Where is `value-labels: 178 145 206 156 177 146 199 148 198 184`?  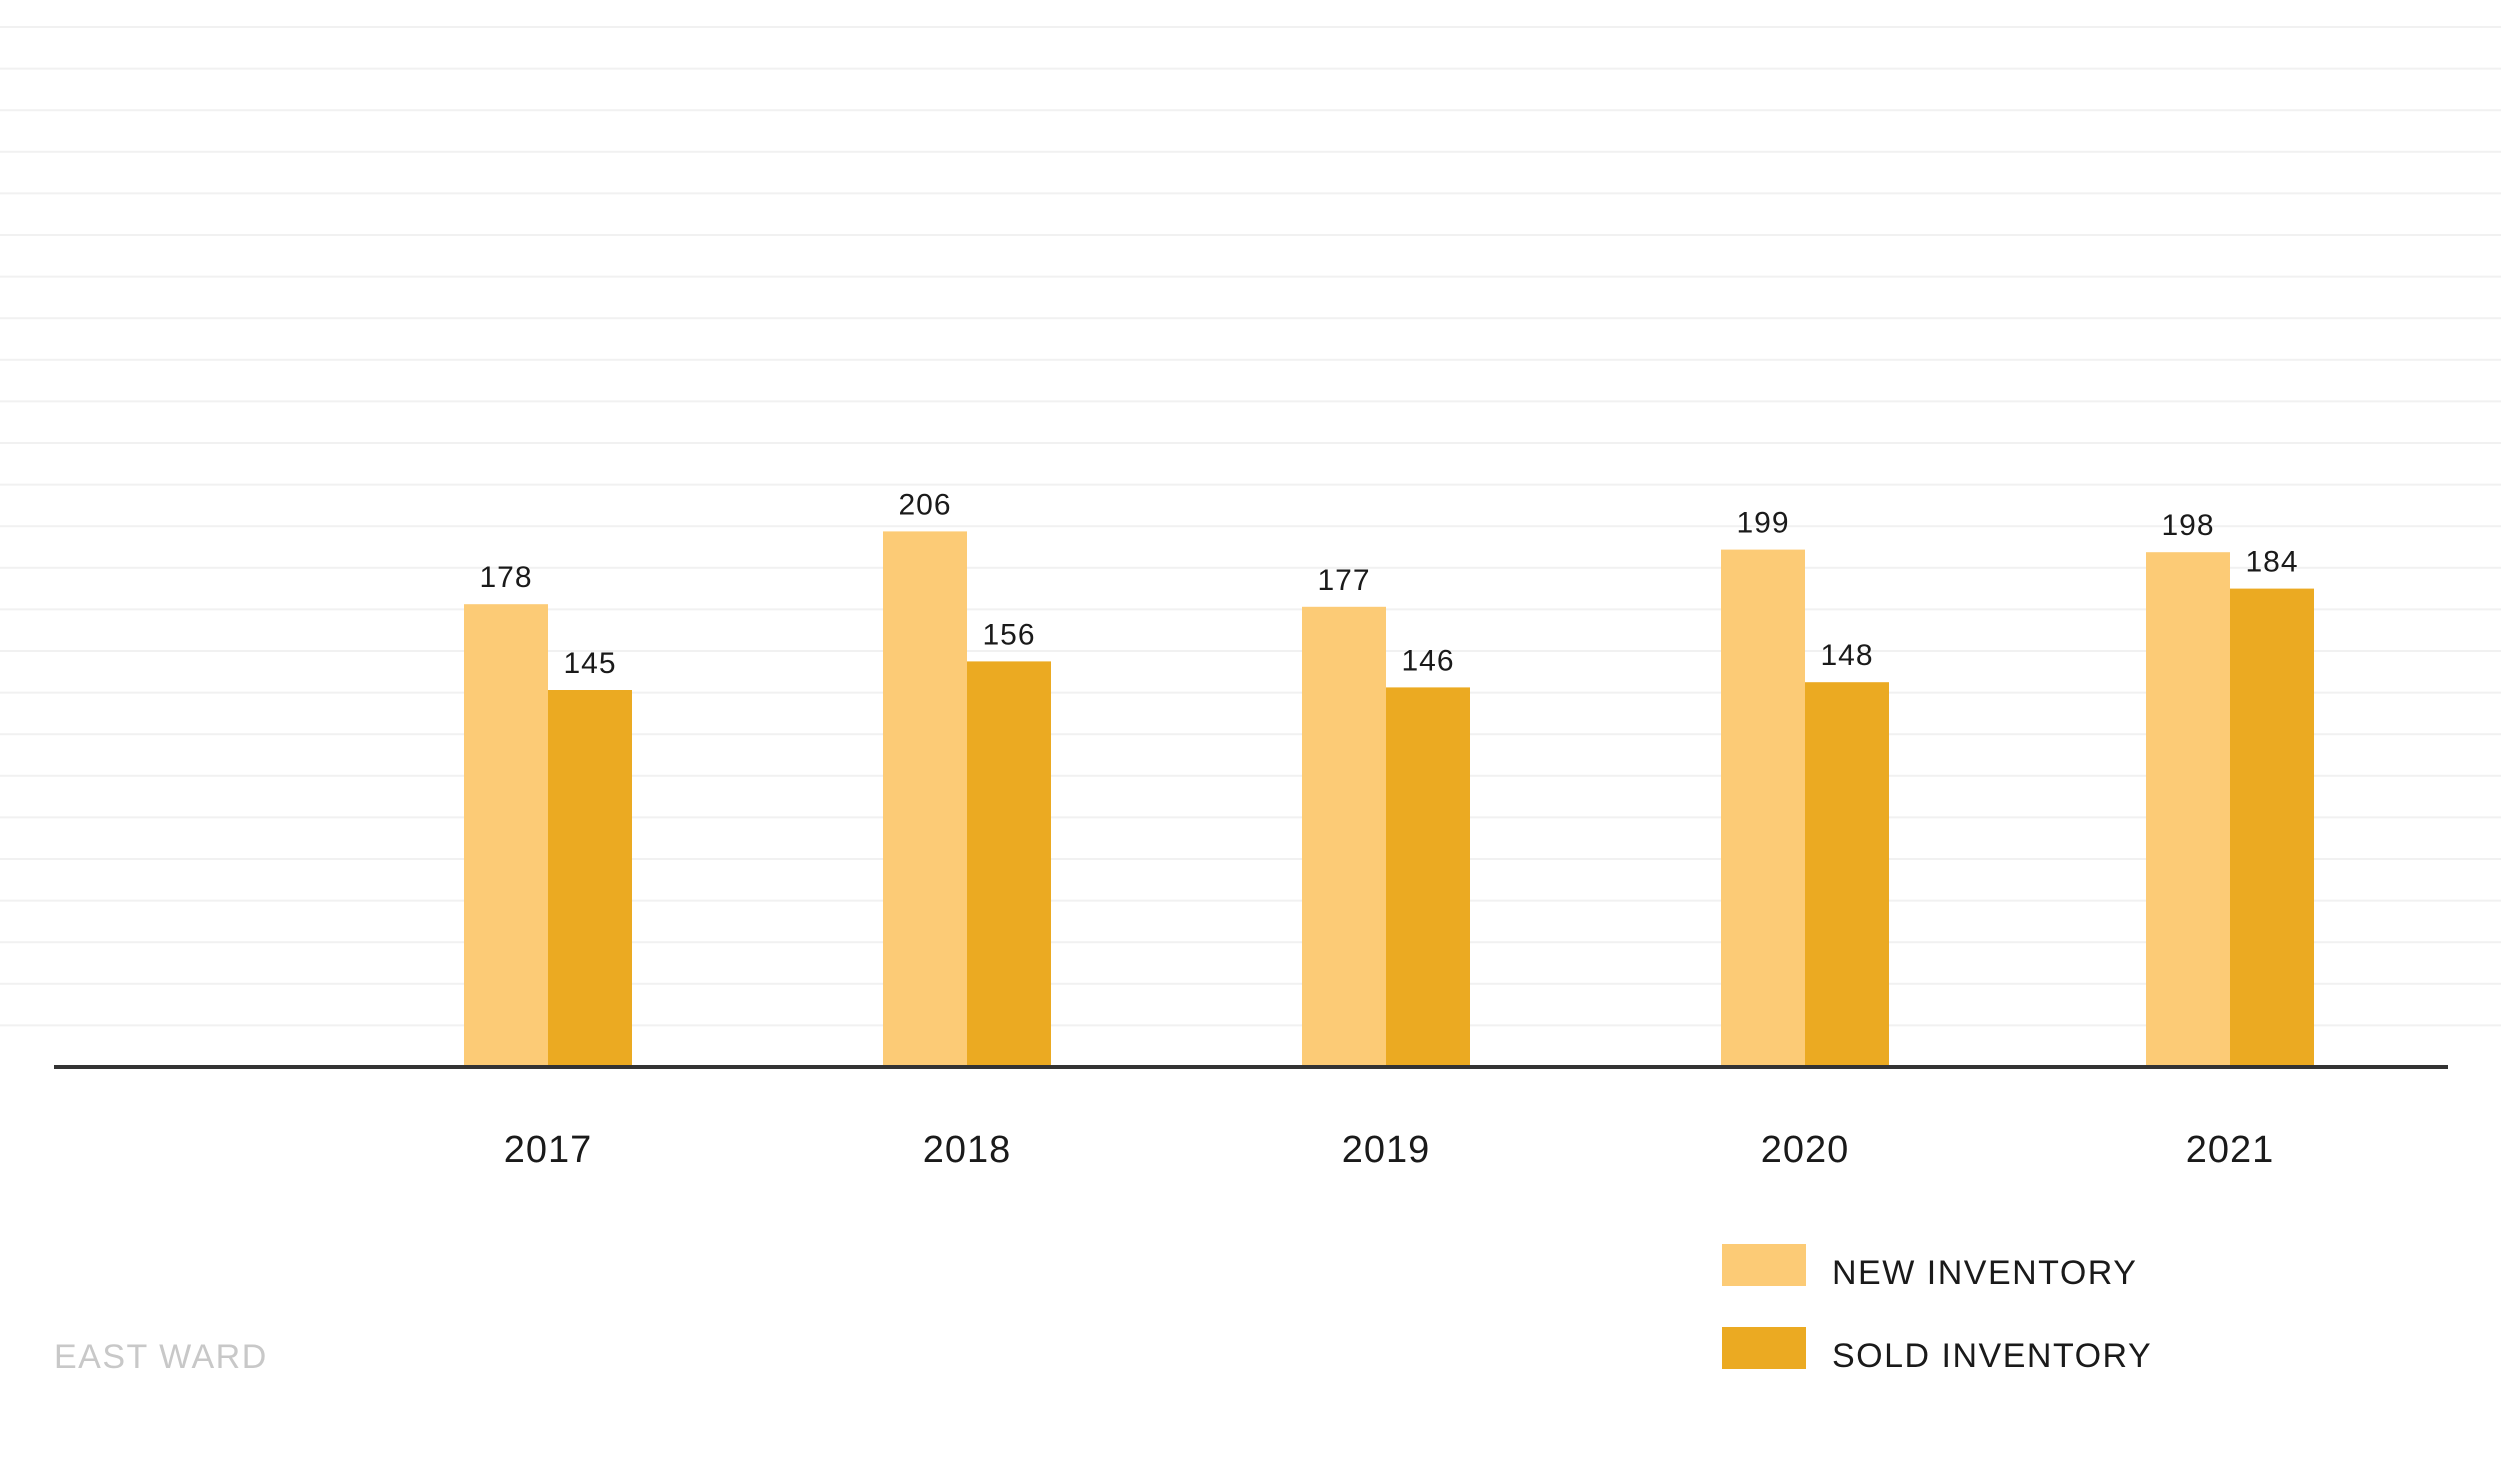
value-labels: 178 145 206 156 177 146 199 148 198 184 is located at coordinates (1388, 584).